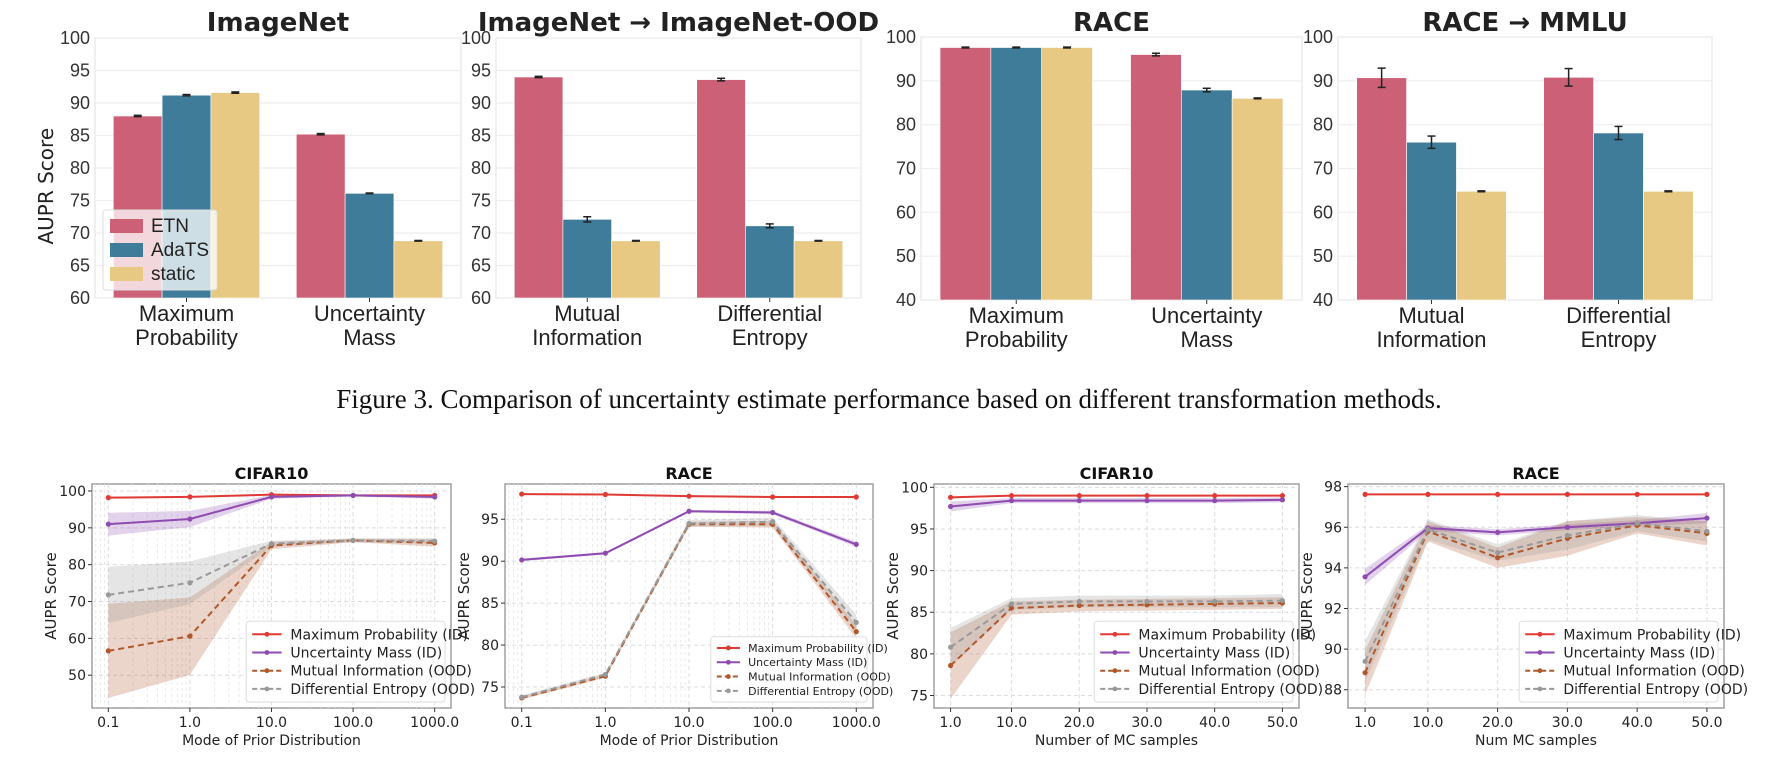  Describe the element at coordinates (1079, 723) in the screenshot. I see `x-tick-label: 20.0` at that location.